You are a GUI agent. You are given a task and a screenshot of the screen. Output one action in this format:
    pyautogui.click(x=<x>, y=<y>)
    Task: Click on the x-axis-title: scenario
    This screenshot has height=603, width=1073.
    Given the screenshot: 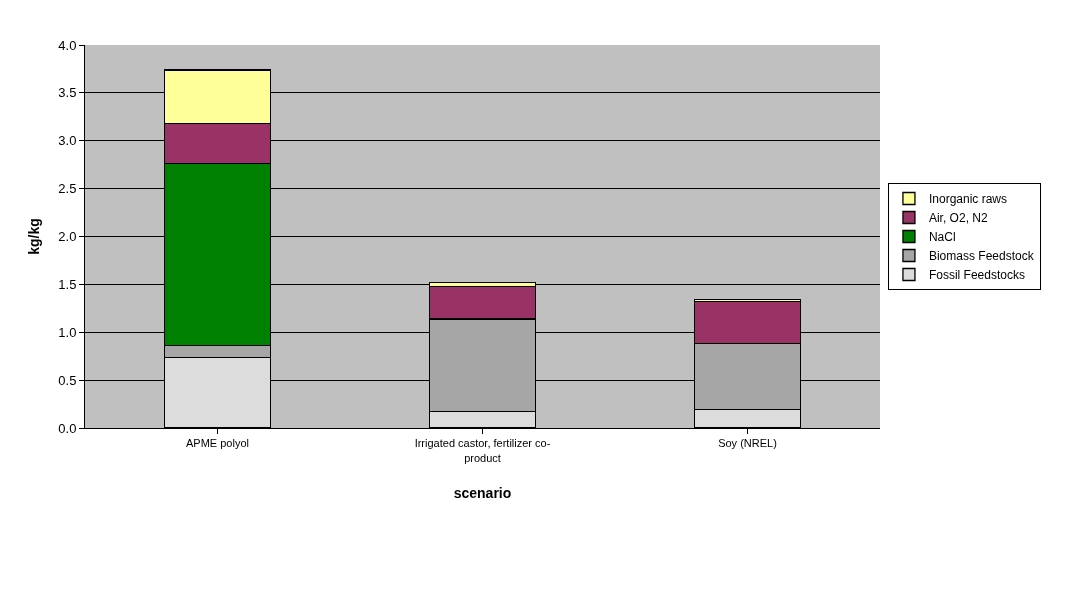 What is the action you would take?
    pyautogui.click(x=482, y=492)
    